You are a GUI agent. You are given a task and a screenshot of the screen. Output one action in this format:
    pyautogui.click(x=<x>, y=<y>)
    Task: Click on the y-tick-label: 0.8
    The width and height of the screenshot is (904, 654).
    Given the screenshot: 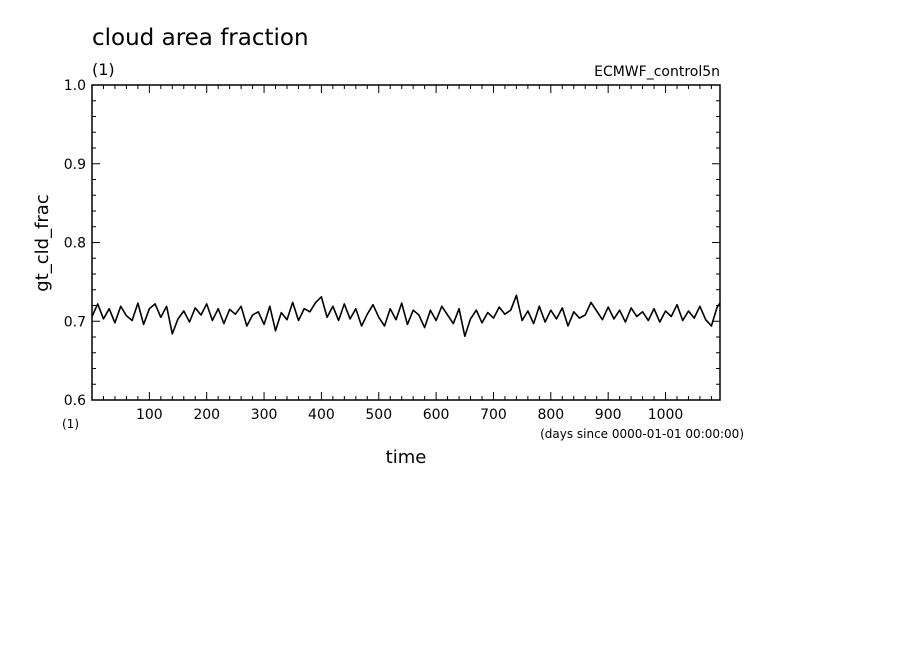 What is the action you would take?
    pyautogui.click(x=75, y=244)
    